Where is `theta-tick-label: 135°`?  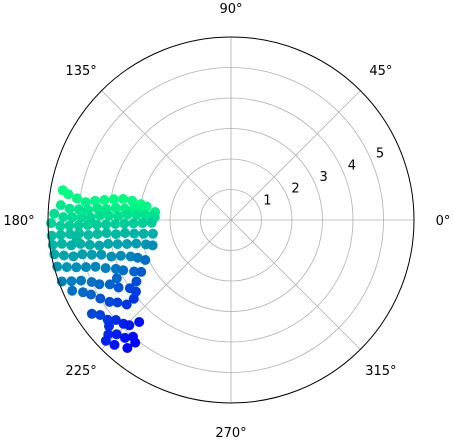 theta-tick-label: 135° is located at coordinates (80, 71).